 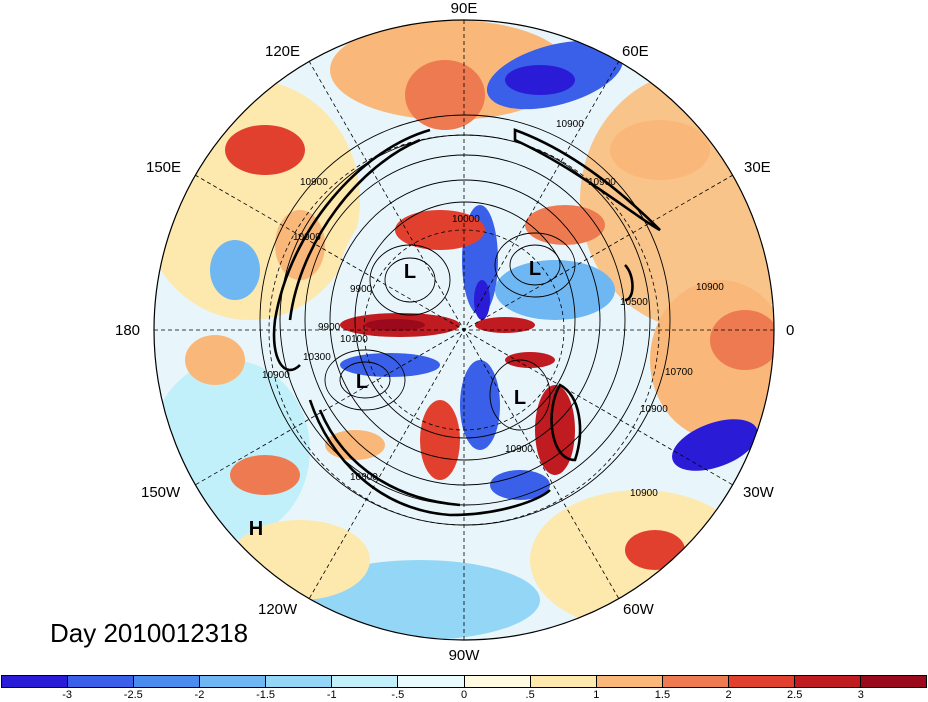 I want to click on low-center-2: L, so click(x=535, y=269).